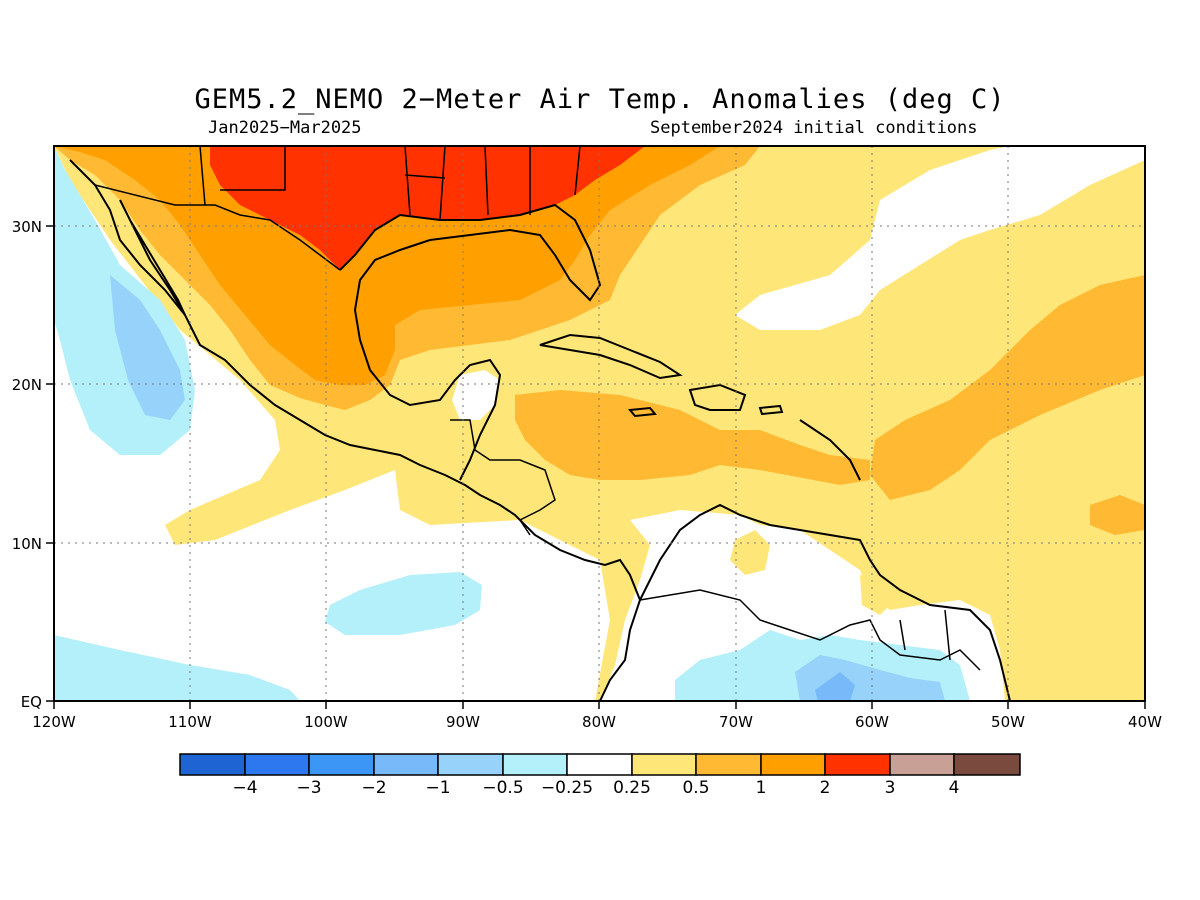 This screenshot has width=1200, height=900. What do you see at coordinates (177, 668) in the screenshot?
I see `anomaly-region-neg-0-5-pacific-equator` at bounding box center [177, 668].